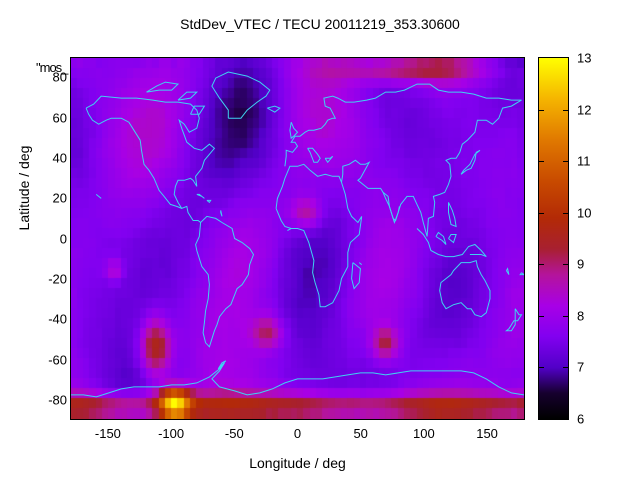 This screenshot has height=480, width=640. What do you see at coordinates (360, 433) in the screenshot?
I see `longitude-tick-label: 50` at bounding box center [360, 433].